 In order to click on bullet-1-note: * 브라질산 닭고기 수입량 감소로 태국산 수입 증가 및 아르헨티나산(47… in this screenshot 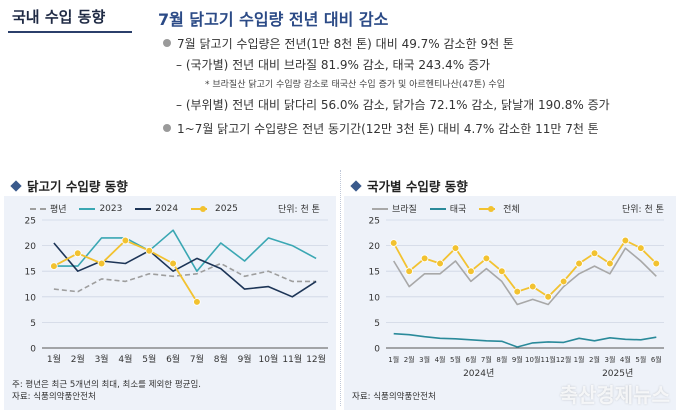, I will do `click(355, 85)`.